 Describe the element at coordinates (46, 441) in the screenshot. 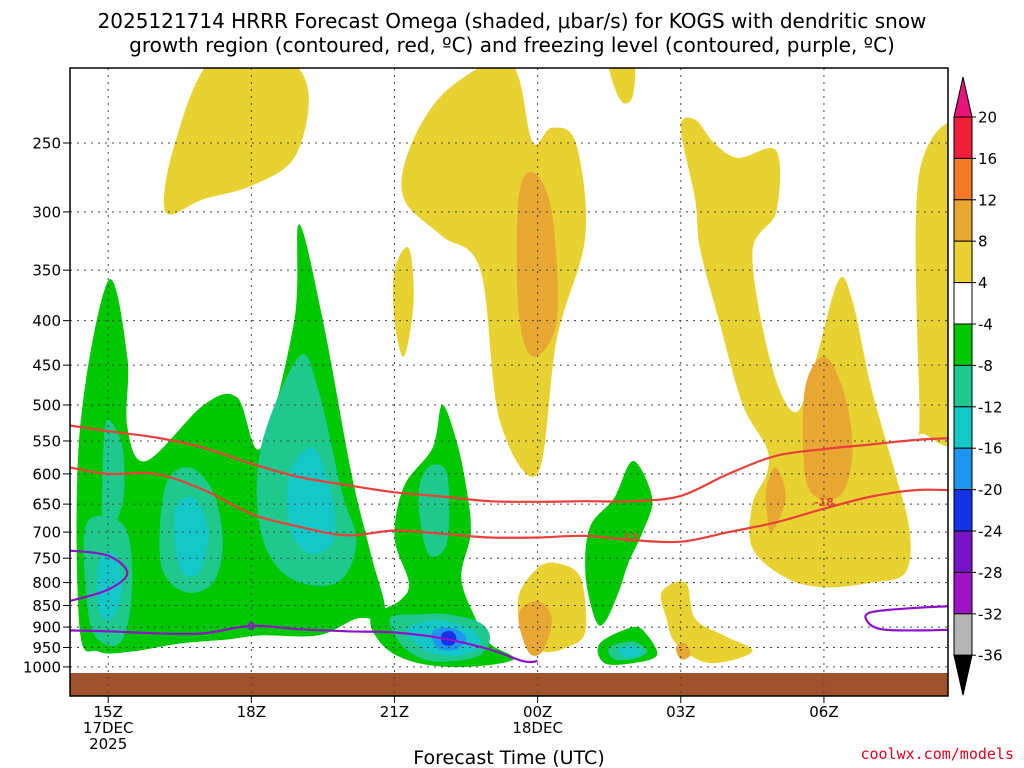

I see `ytick-label-550: 550` at that location.